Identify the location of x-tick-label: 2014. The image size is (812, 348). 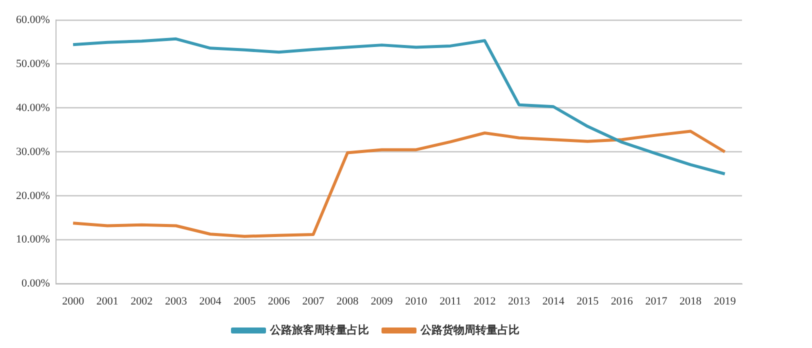
(553, 301).